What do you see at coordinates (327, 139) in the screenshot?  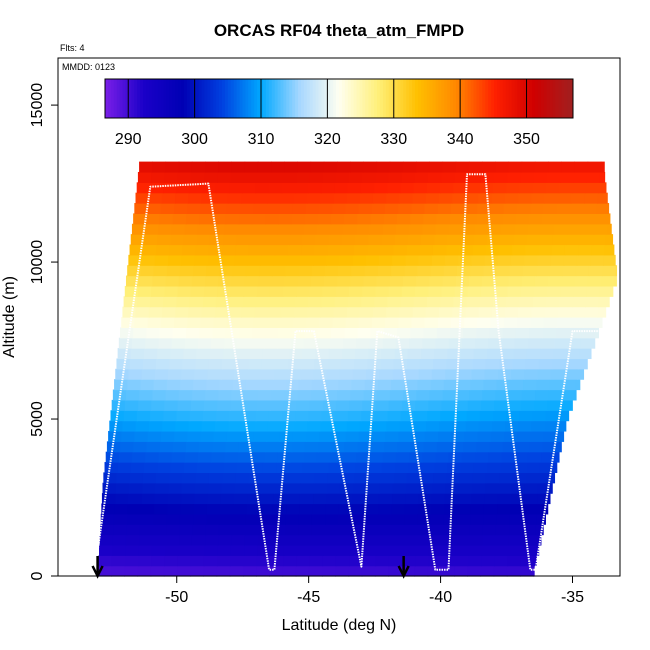 I see `colorbar-tick-label: 320` at bounding box center [327, 139].